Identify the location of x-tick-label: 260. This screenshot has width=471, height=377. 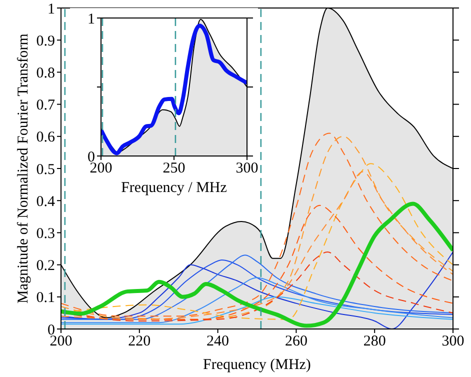
(296, 342).